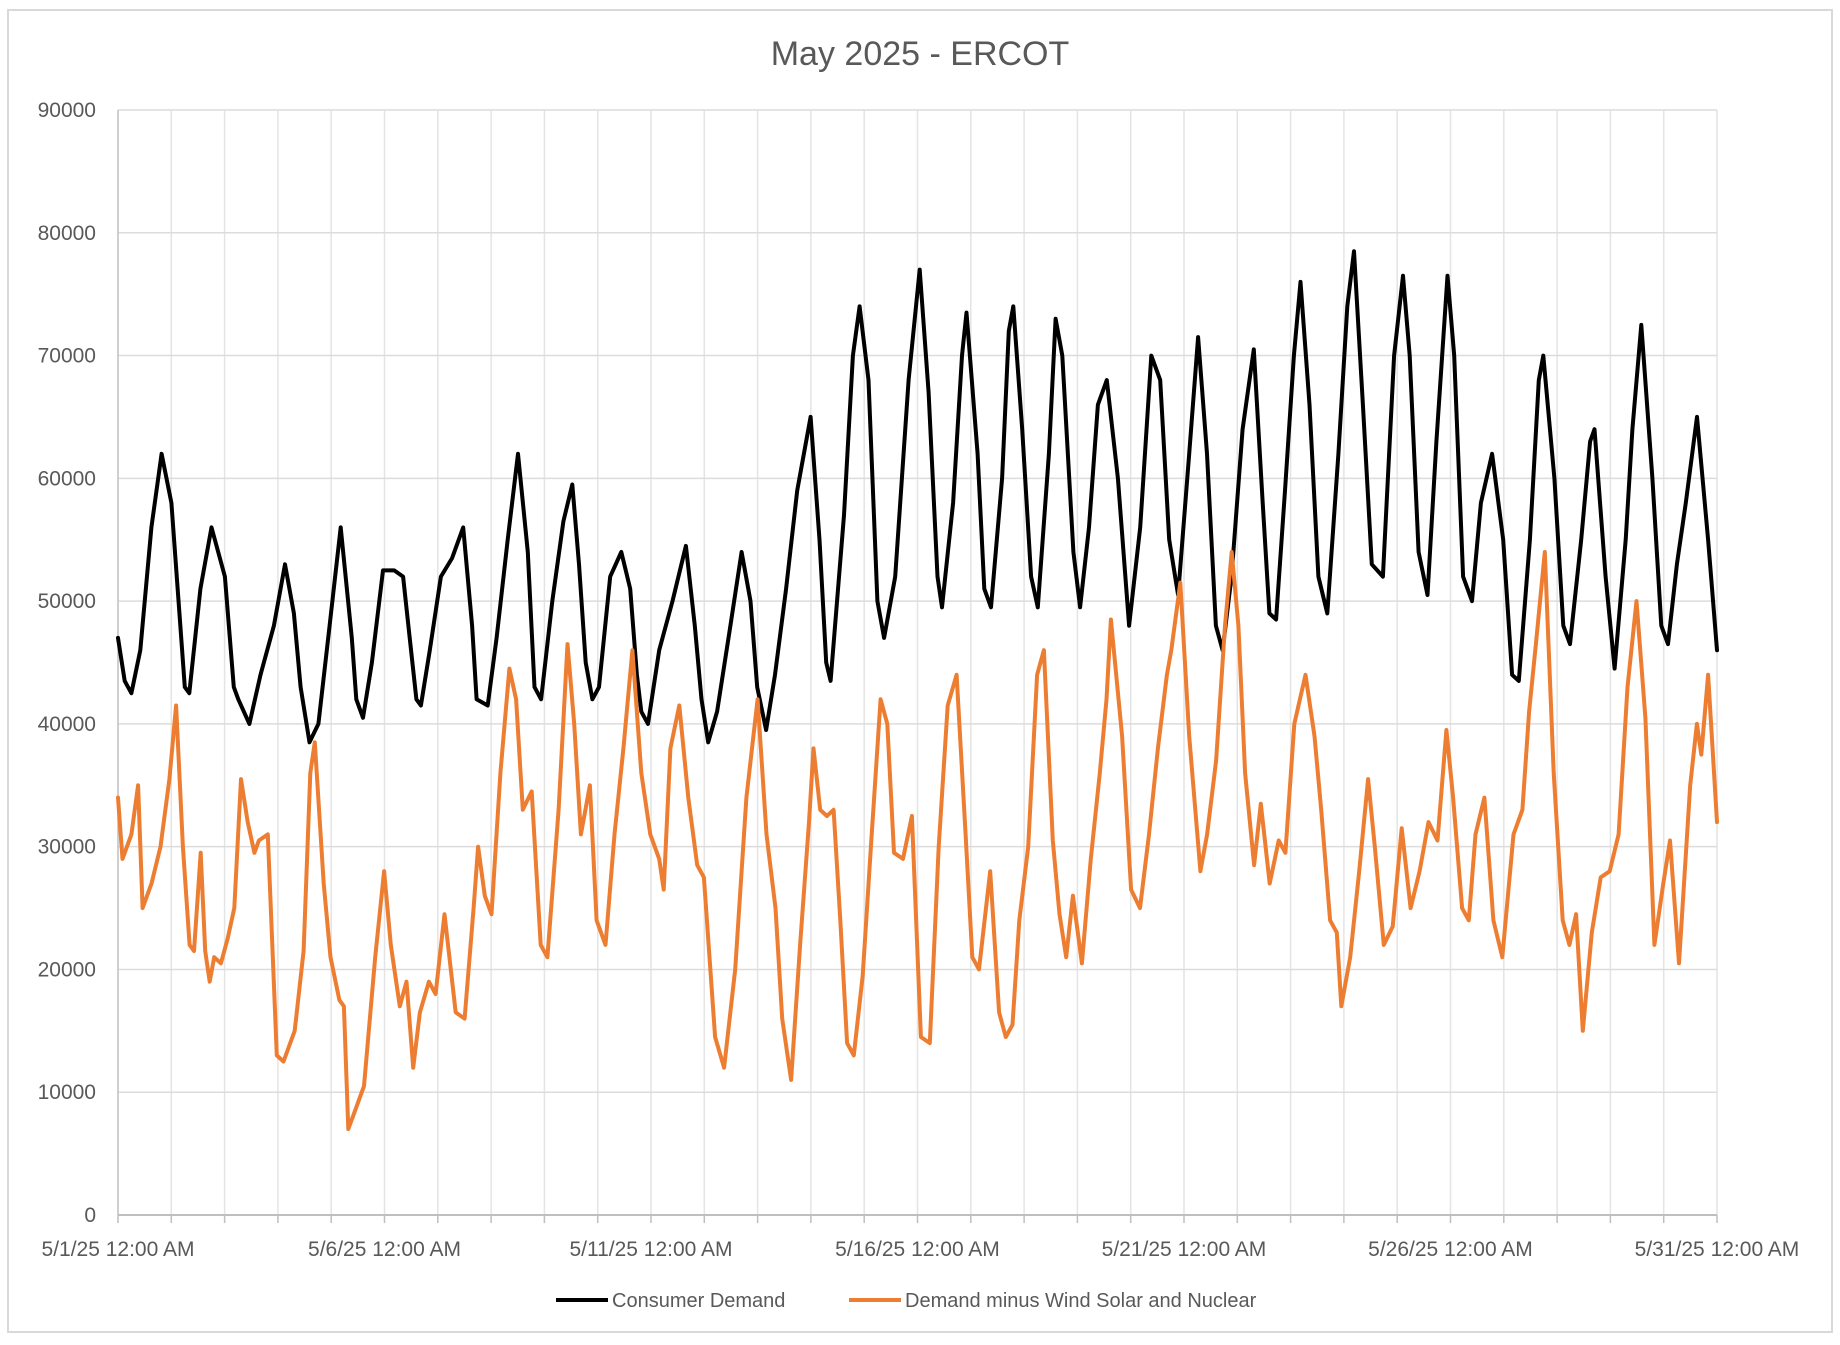 This screenshot has height=1345, width=1840. I want to click on y-tick-label: 70000, so click(67, 356).